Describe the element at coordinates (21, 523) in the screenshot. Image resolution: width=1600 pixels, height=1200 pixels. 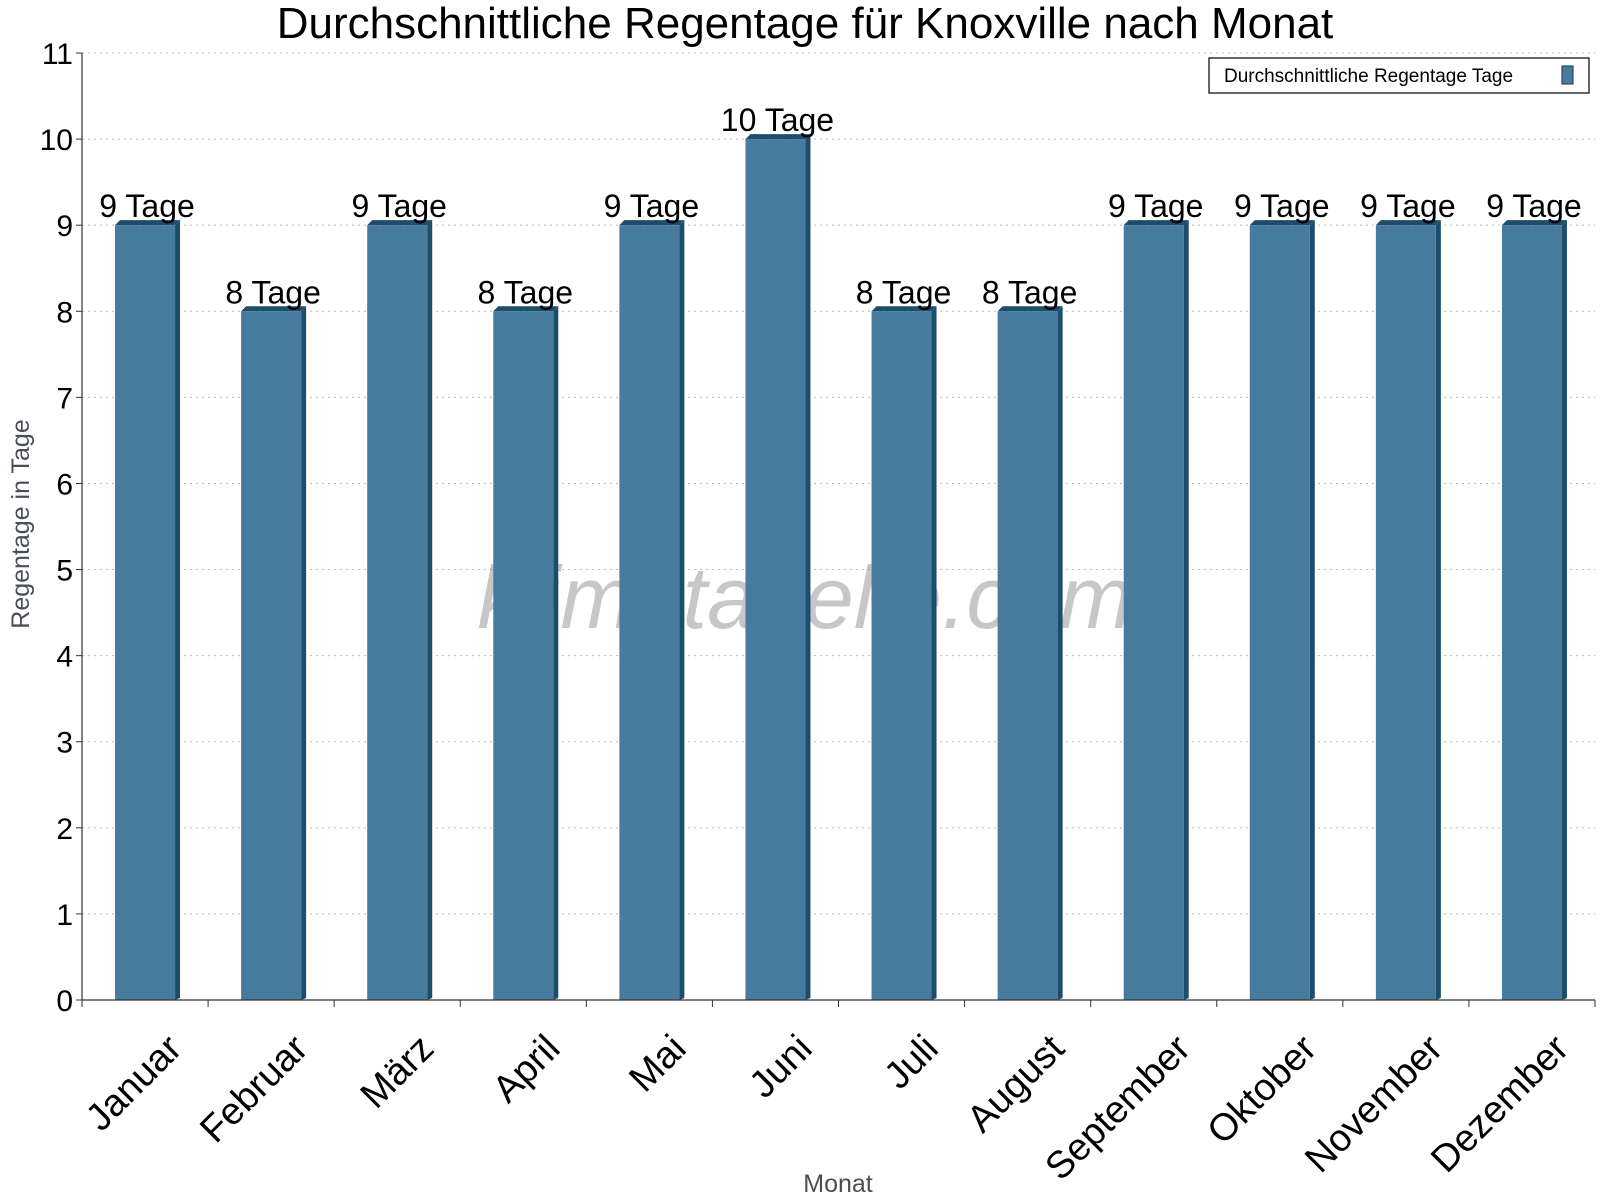
I see `y-axis-title: Regentage in Tage` at that location.